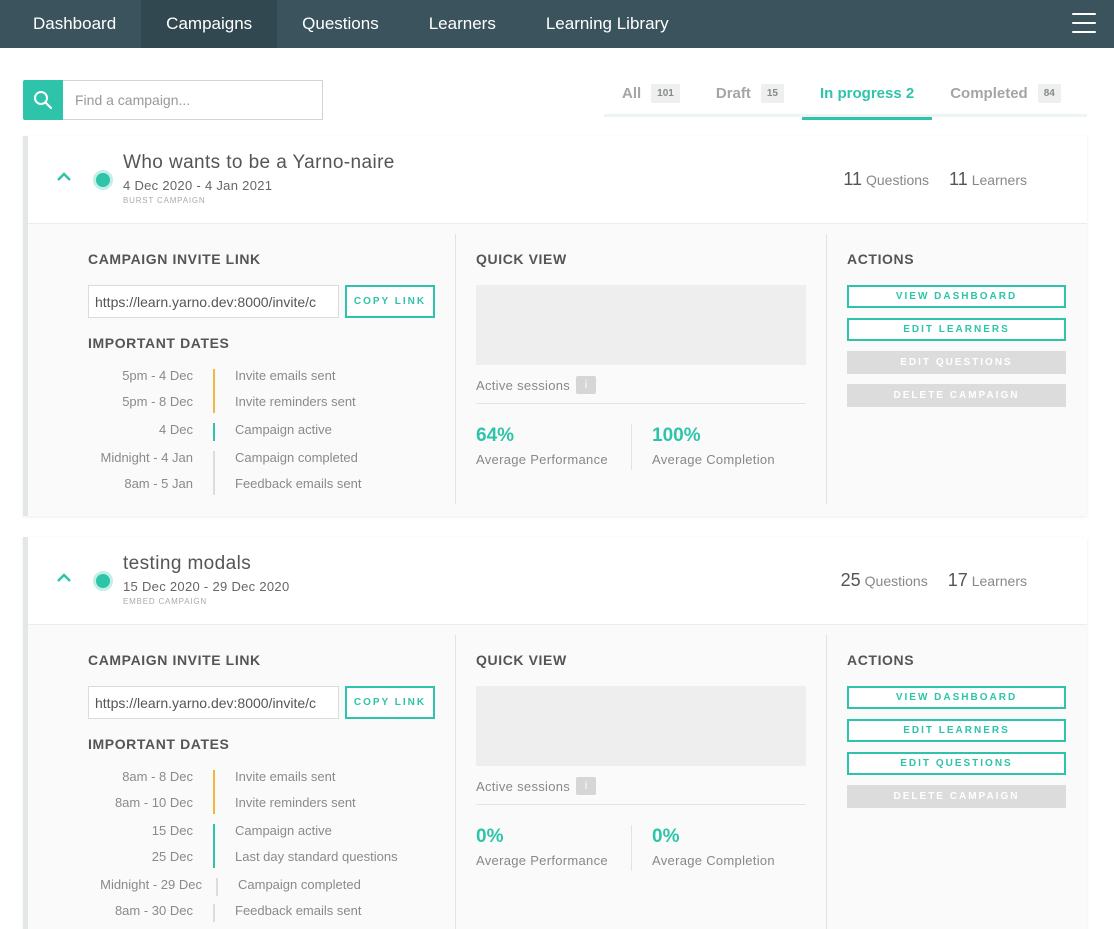 This screenshot has width=1114, height=929. What do you see at coordinates (165, 601) in the screenshot?
I see `campaign-type: EMBED CAMPAIGN` at bounding box center [165, 601].